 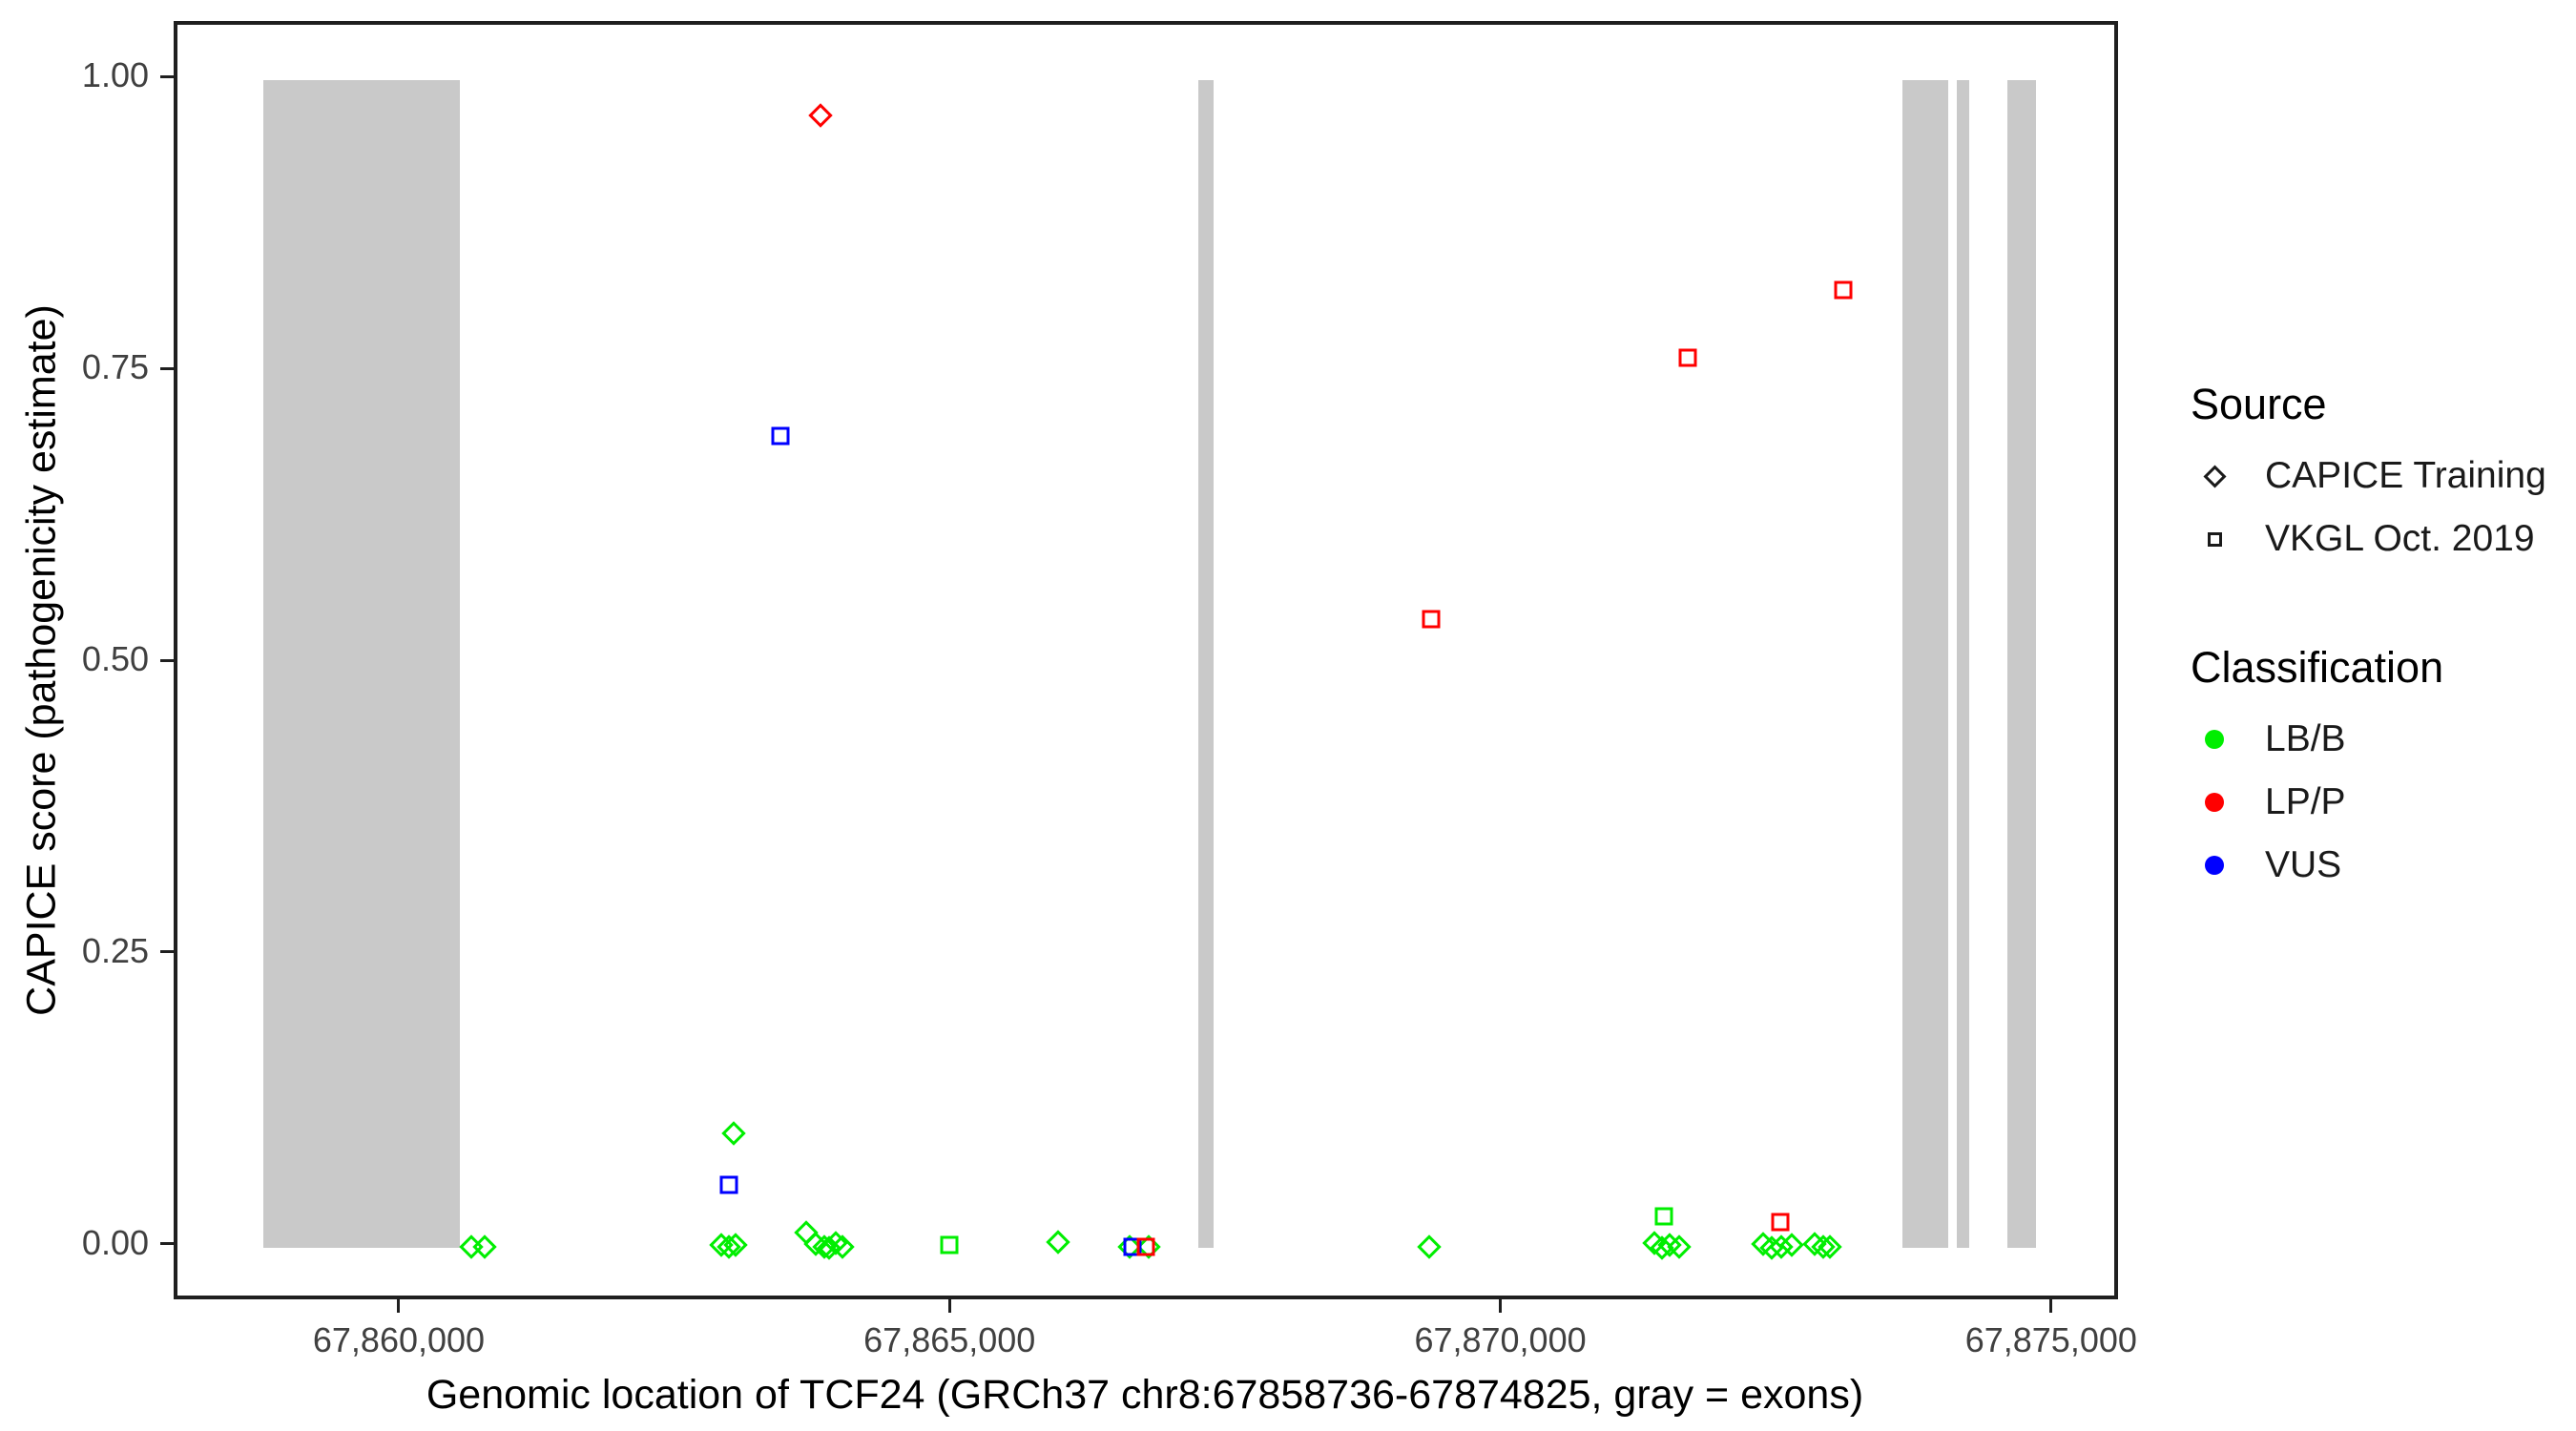 I want to click on legend-item-lb-b: LB/B, so click(x=2375, y=739).